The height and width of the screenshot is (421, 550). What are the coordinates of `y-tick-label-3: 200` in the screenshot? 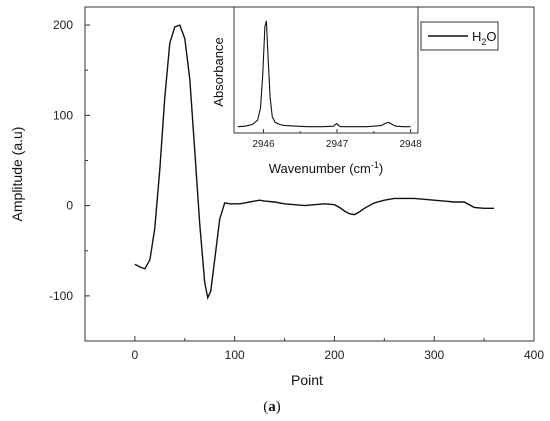 It's located at (63, 25).